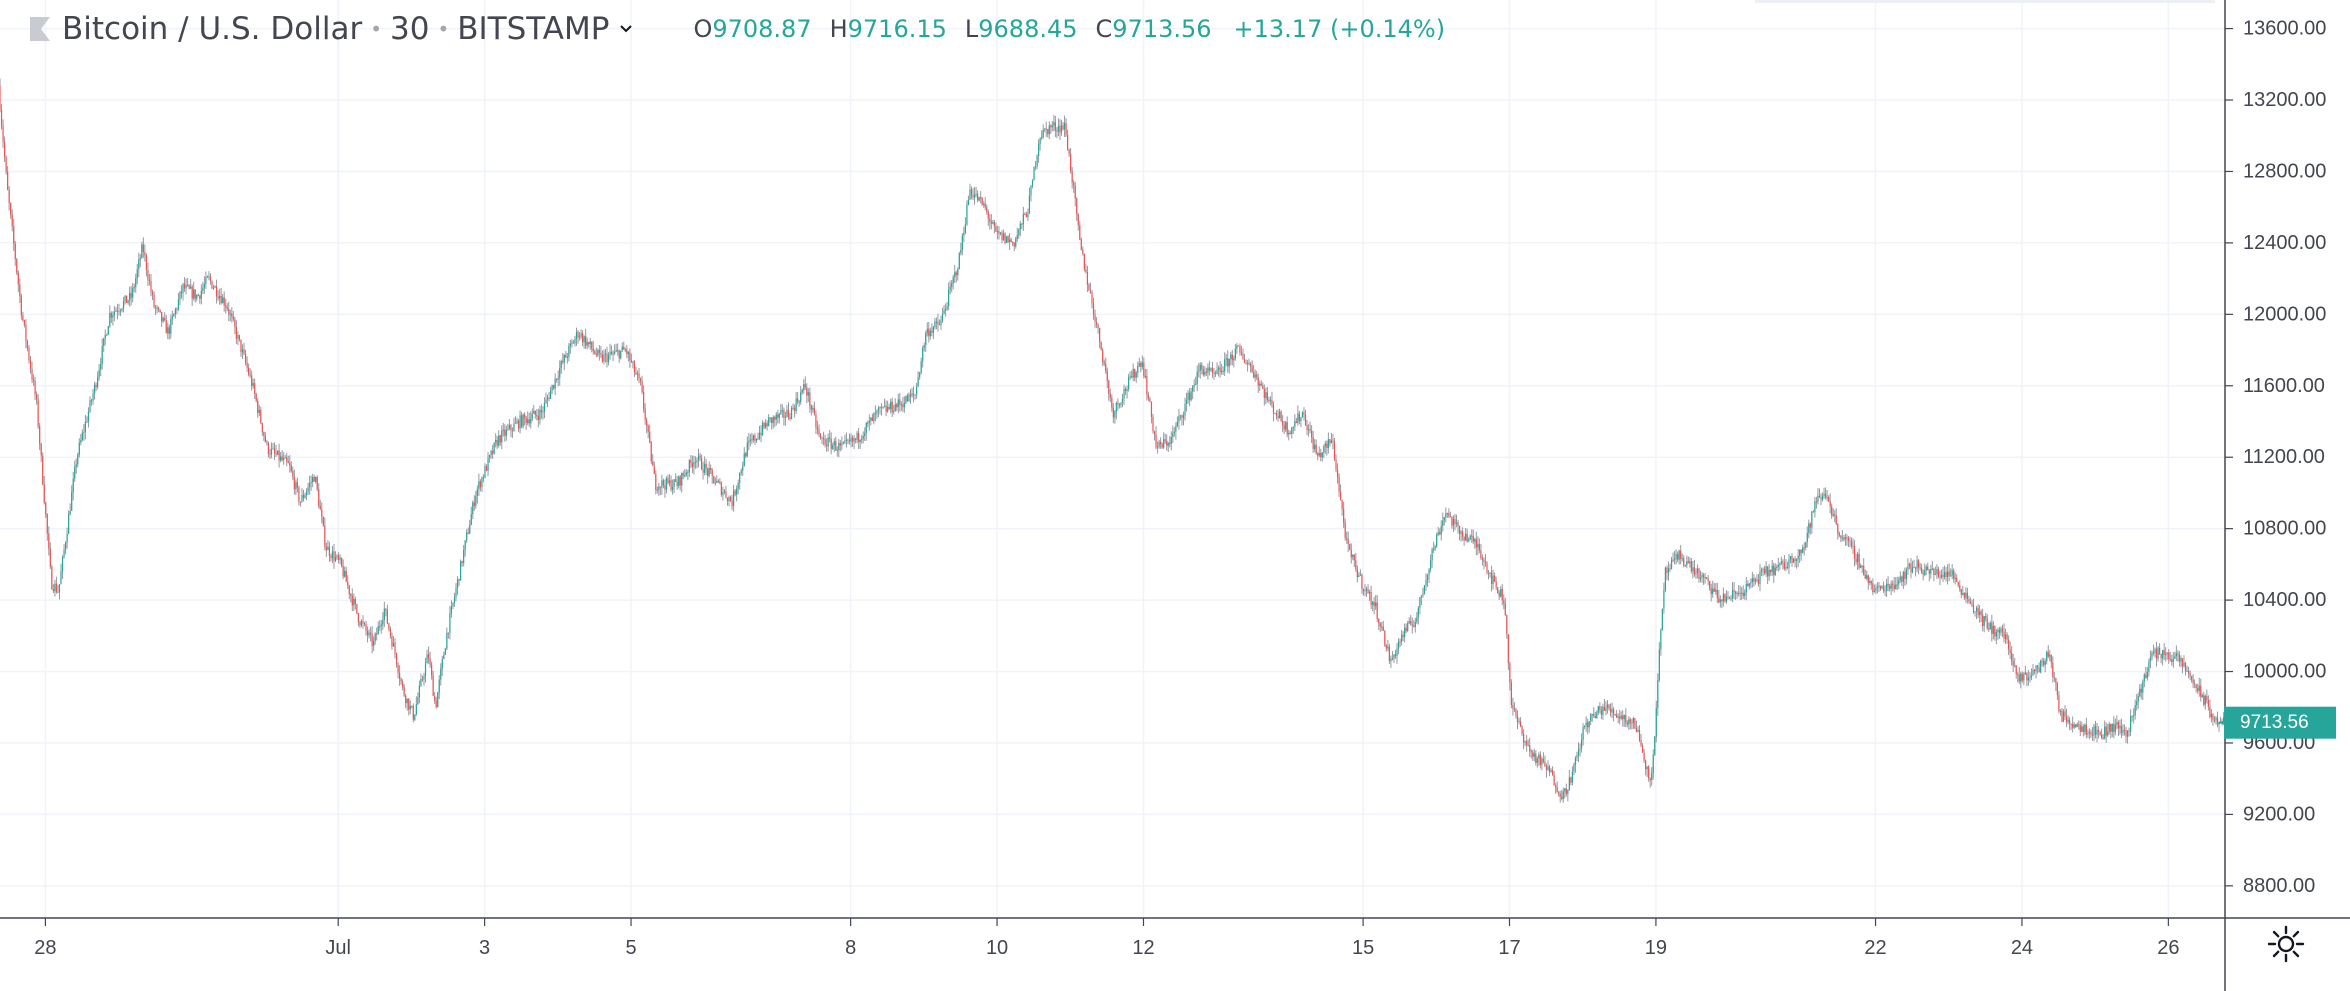 This screenshot has width=2350, height=991. I want to click on y-tick-label: 11200.00, so click(2284, 457).